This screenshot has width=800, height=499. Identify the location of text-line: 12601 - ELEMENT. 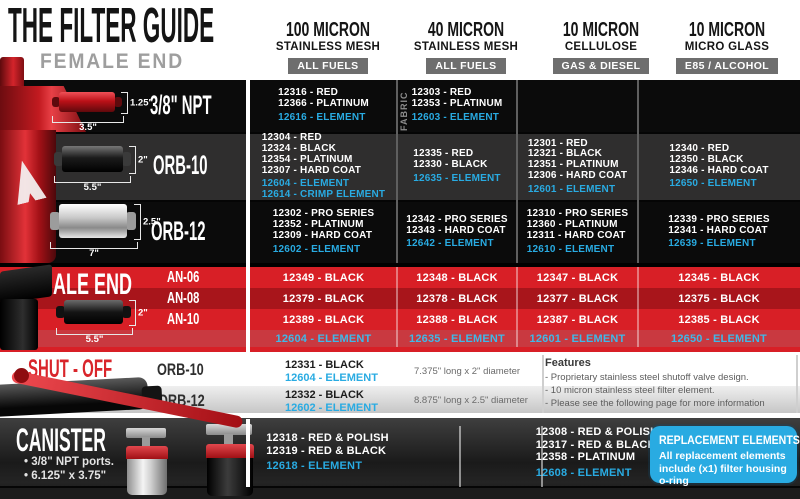
(571, 189).